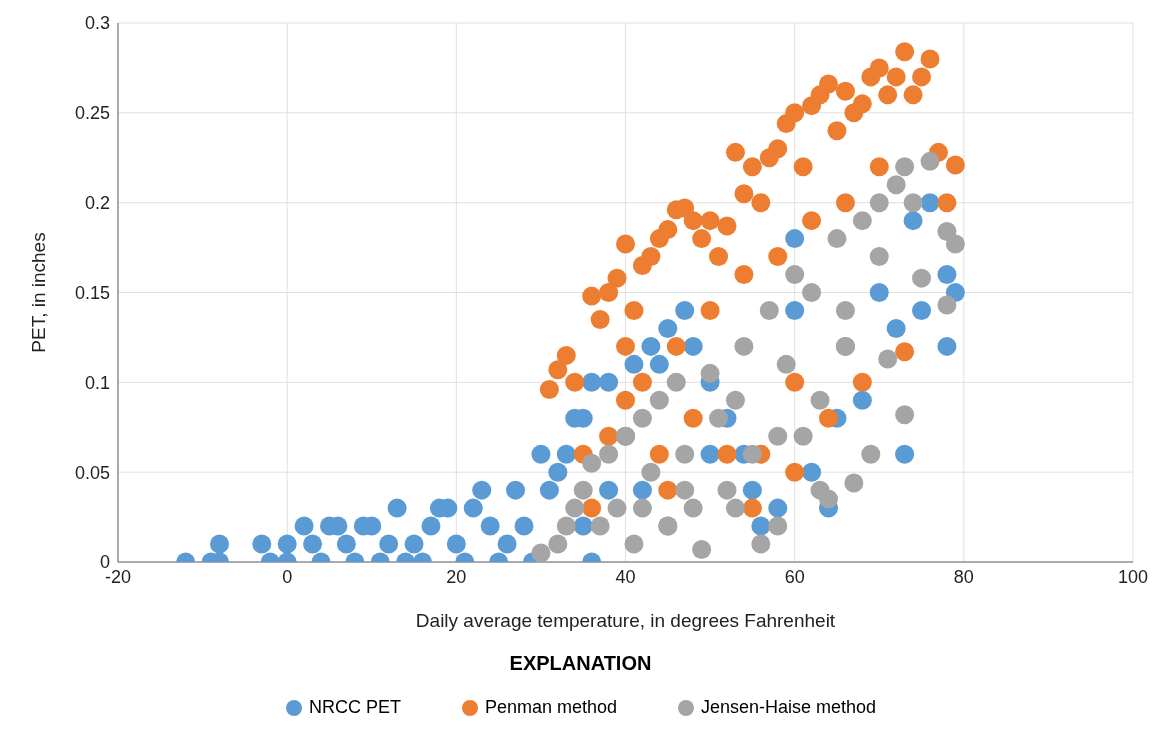  I want to click on y-axis-title: PET, in inches, so click(38, 292).